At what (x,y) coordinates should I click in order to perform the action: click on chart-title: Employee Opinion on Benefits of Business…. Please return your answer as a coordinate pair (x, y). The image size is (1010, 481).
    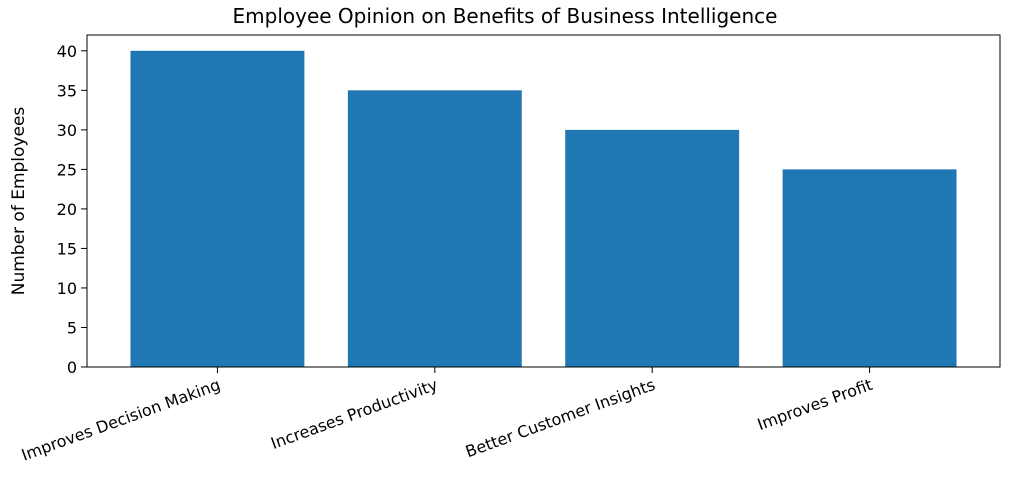
    Looking at the image, I should click on (505, 16).